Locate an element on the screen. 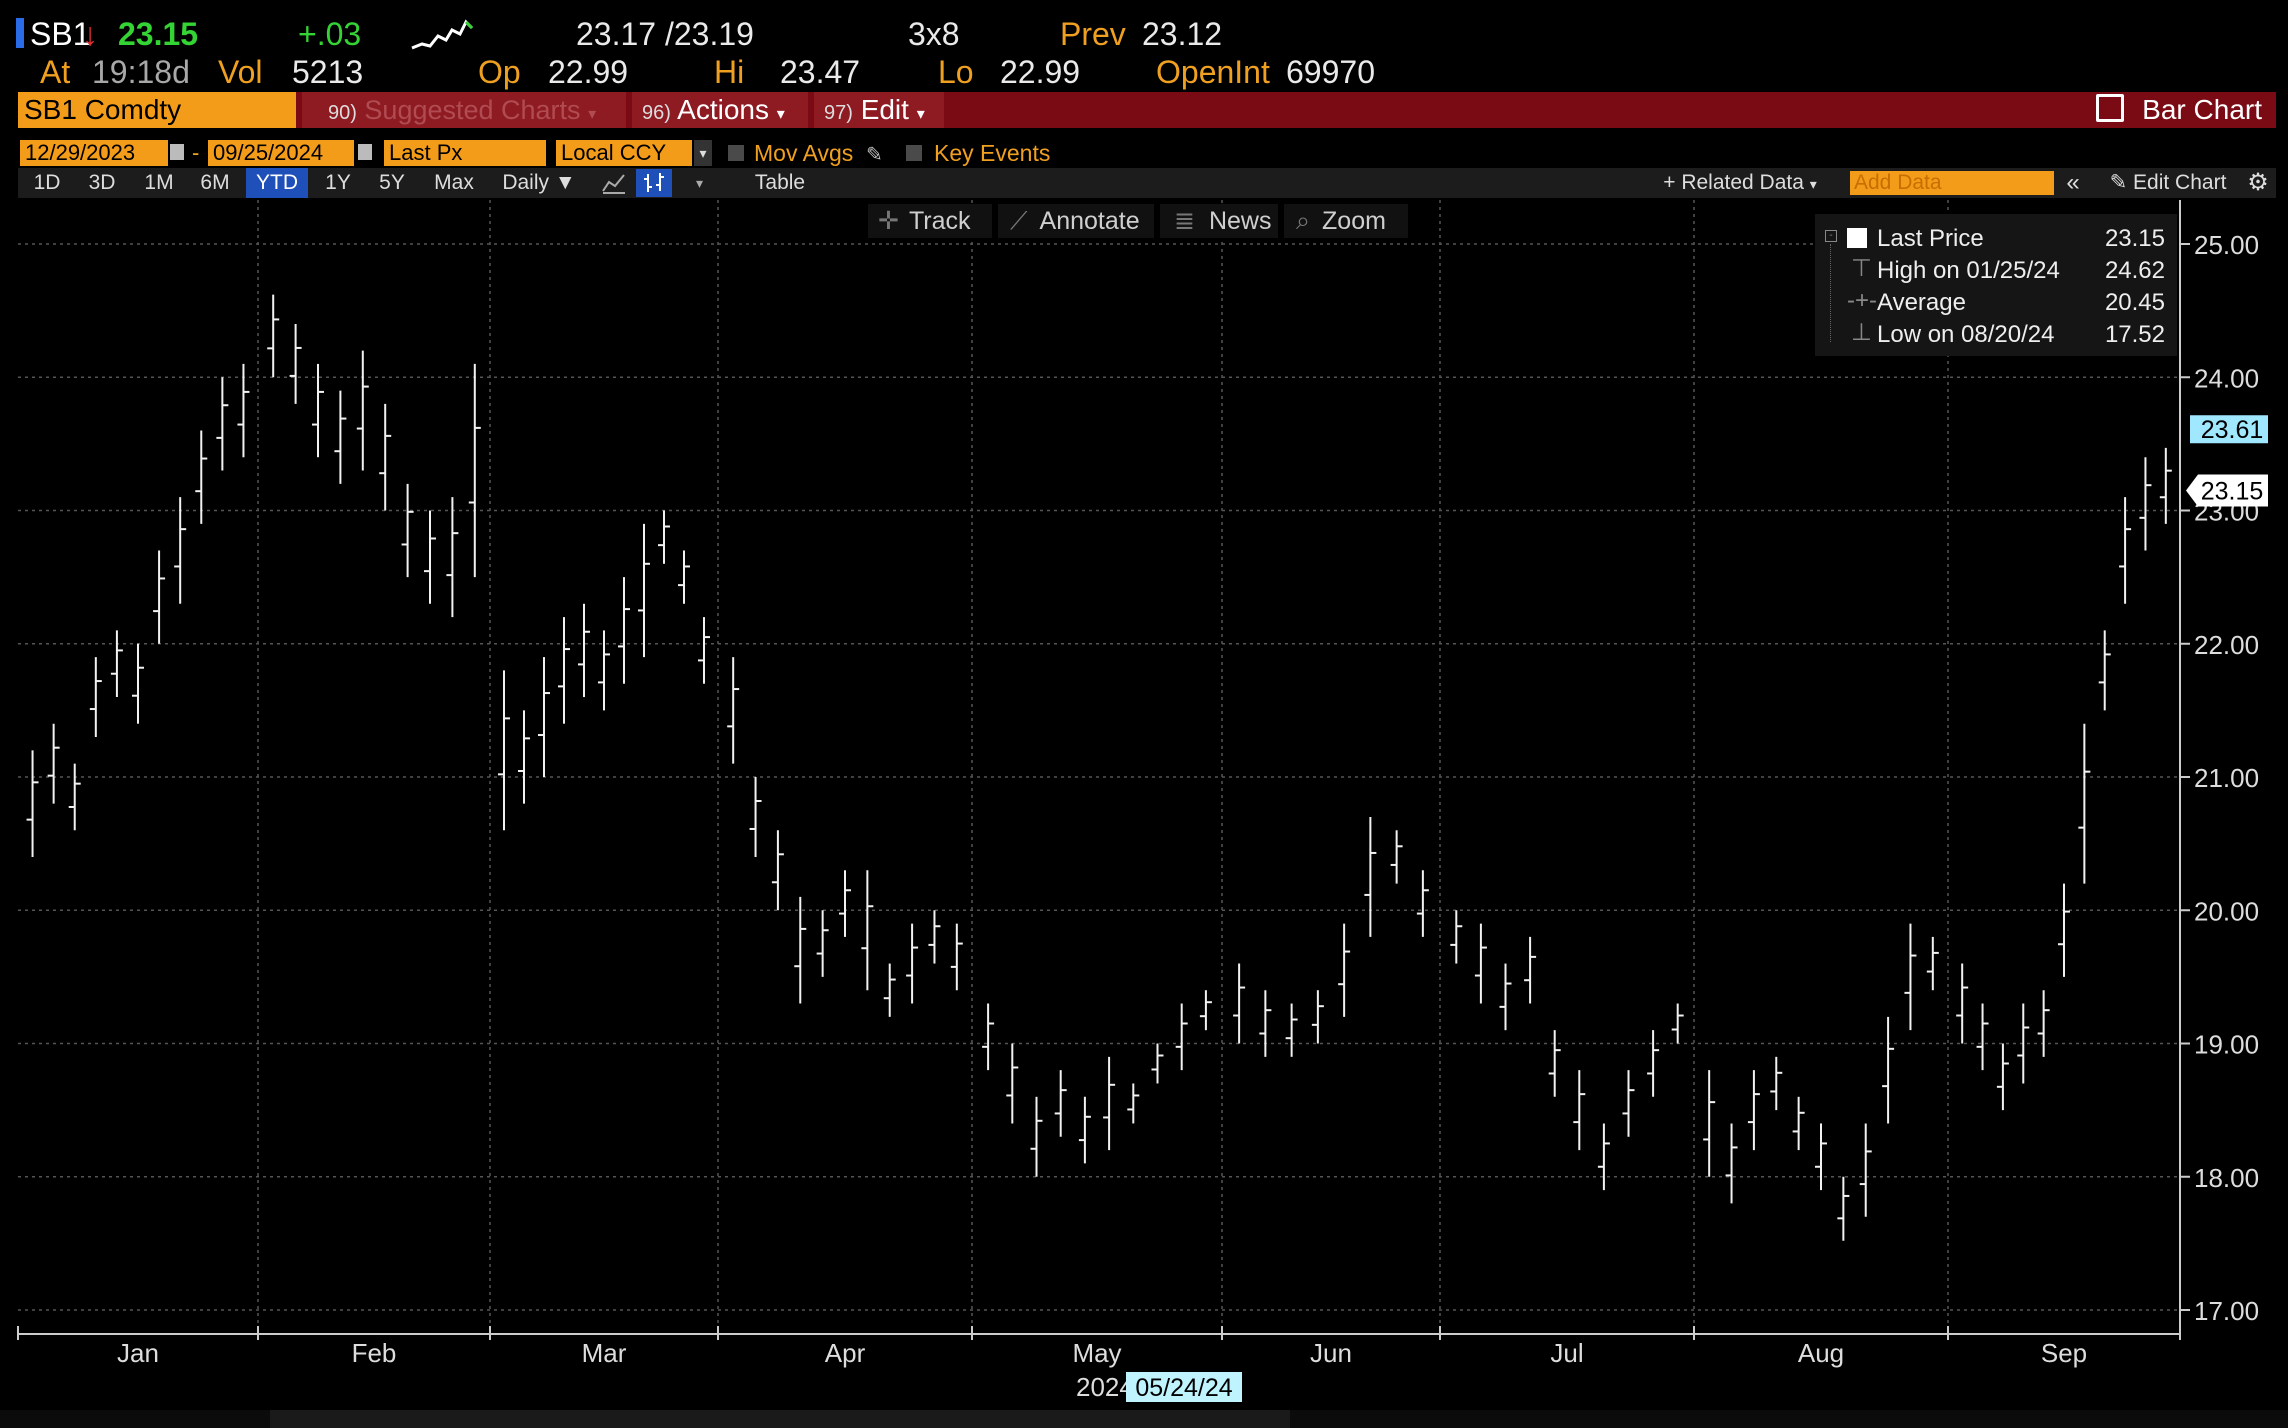  related-data-label: Related Data is located at coordinates (1742, 182).